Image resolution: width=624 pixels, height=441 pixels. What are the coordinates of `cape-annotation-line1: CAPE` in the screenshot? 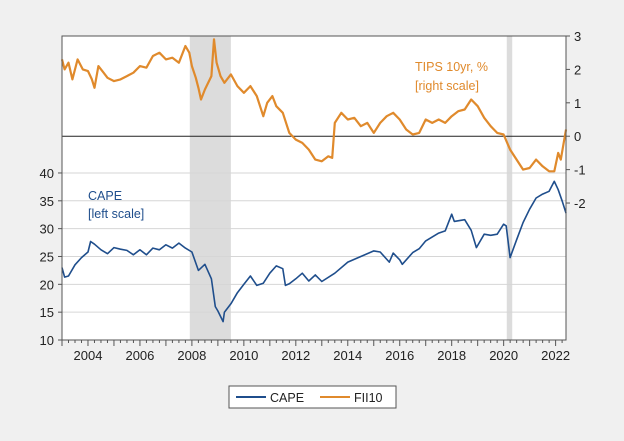 It's located at (105, 196).